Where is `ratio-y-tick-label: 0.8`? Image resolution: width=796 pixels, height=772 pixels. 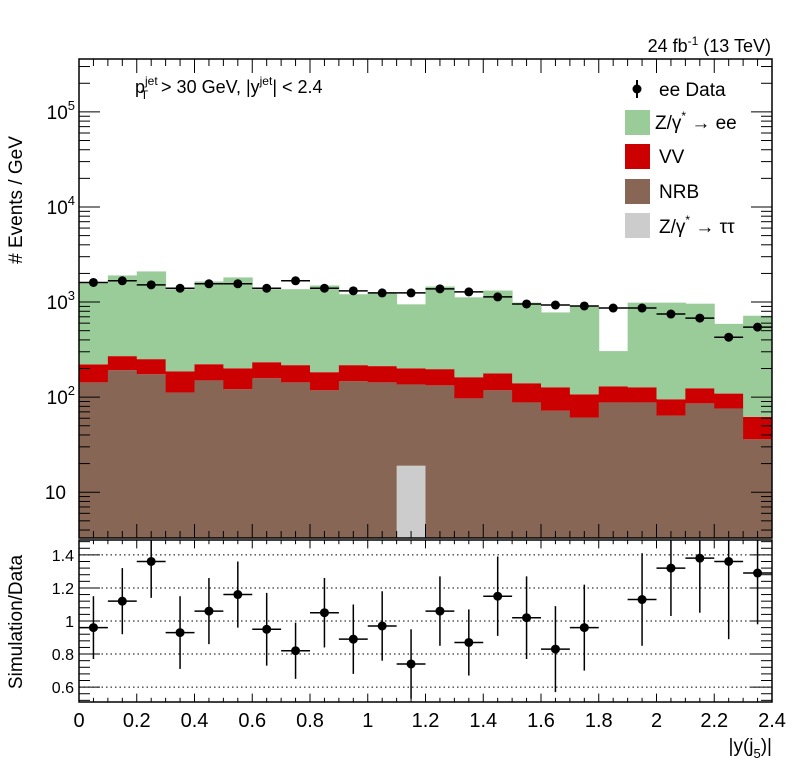
ratio-y-tick-label: 0.8 is located at coordinates (63, 655).